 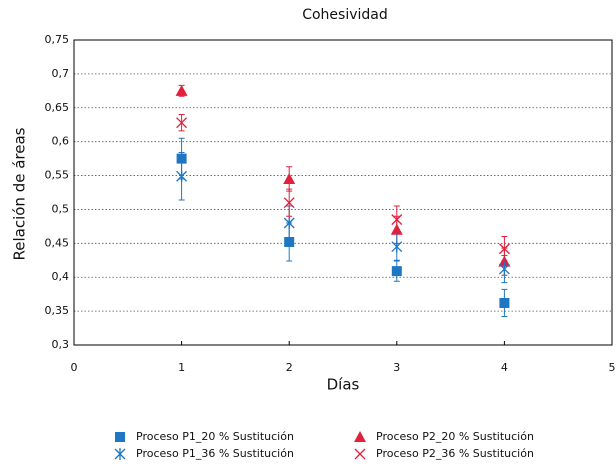 What do you see at coordinates (57, 175) in the screenshot?
I see `y-tick-label: 0,55` at bounding box center [57, 175].